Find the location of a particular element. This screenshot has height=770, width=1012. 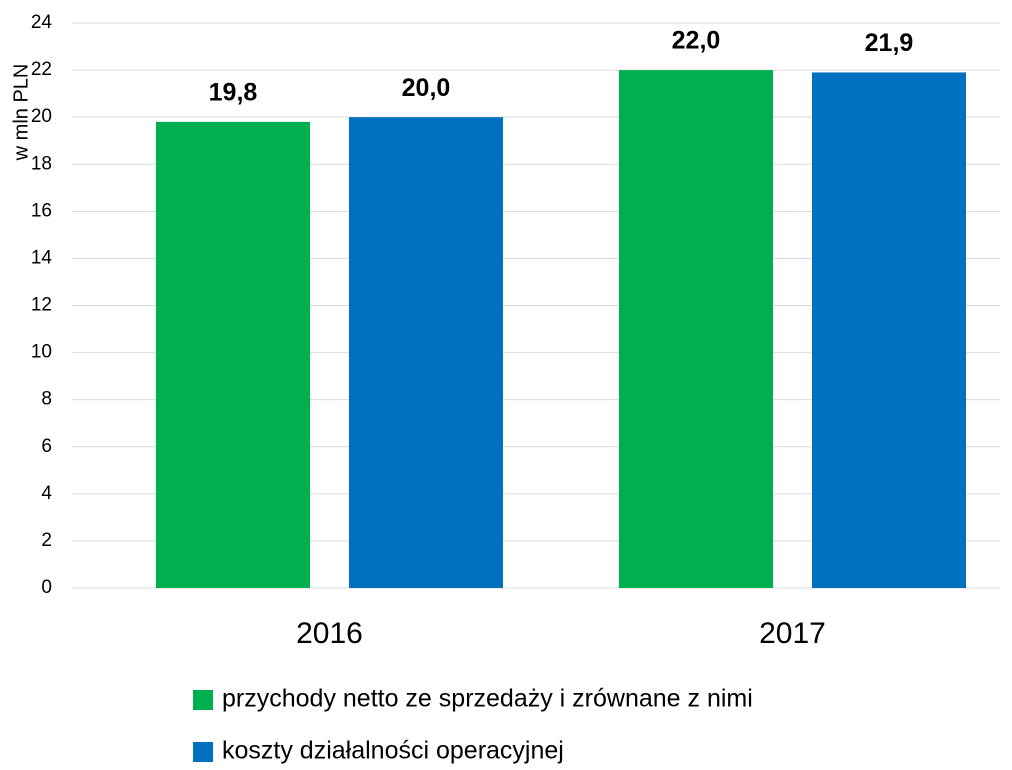

y-tick-label: 2 is located at coordinates (46, 540).